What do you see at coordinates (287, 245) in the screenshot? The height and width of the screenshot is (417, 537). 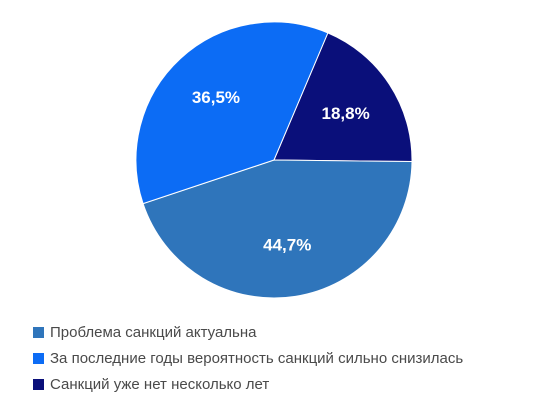 I see `data-label: 44,7%` at bounding box center [287, 245].